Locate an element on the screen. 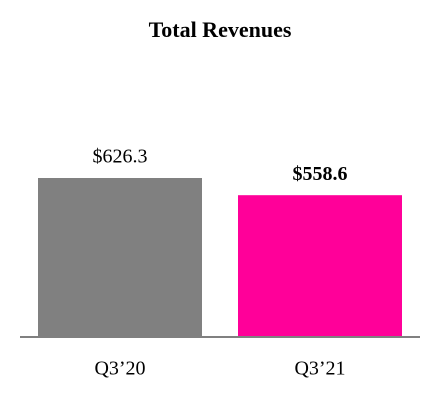  x-tick-label: Q3’20 is located at coordinates (119, 369).